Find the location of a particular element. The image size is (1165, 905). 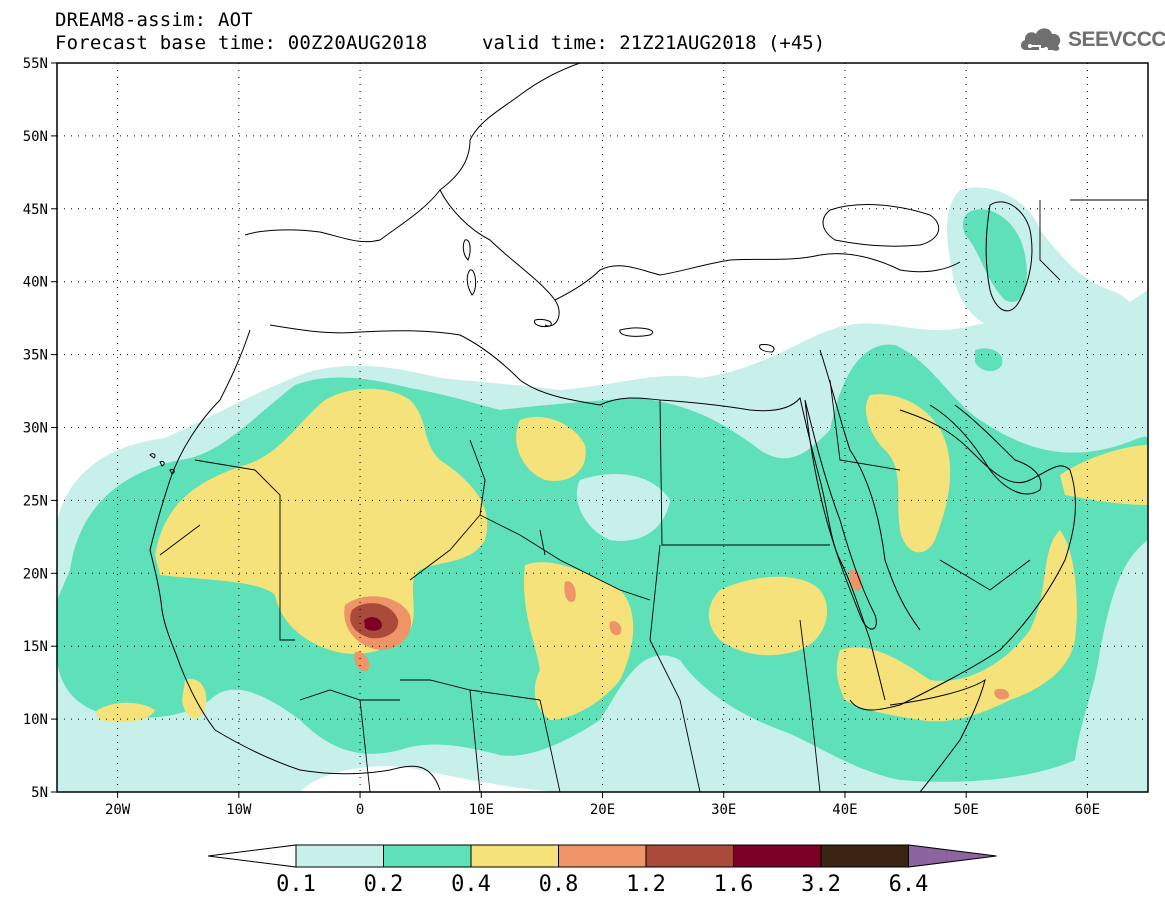

lat-tick-label: 10N is located at coordinates (35, 720).